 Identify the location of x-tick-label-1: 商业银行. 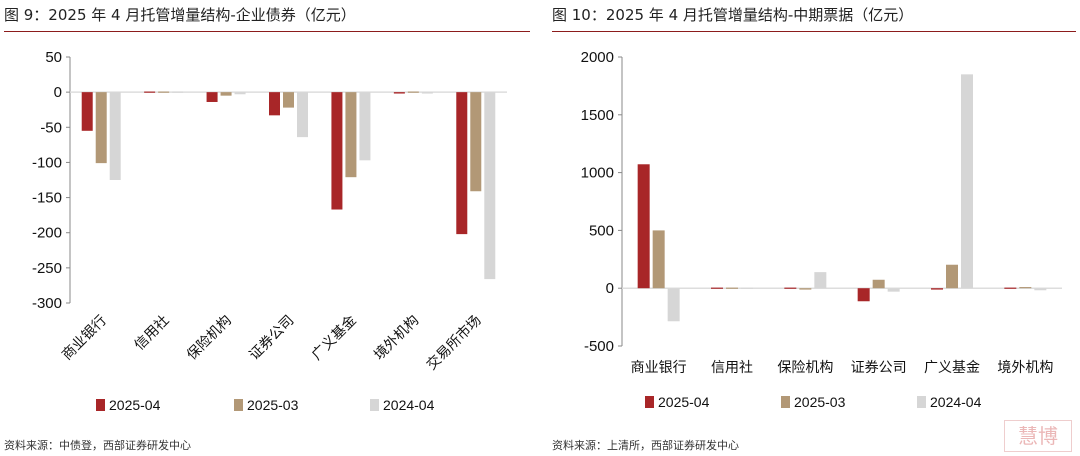
(659, 368).